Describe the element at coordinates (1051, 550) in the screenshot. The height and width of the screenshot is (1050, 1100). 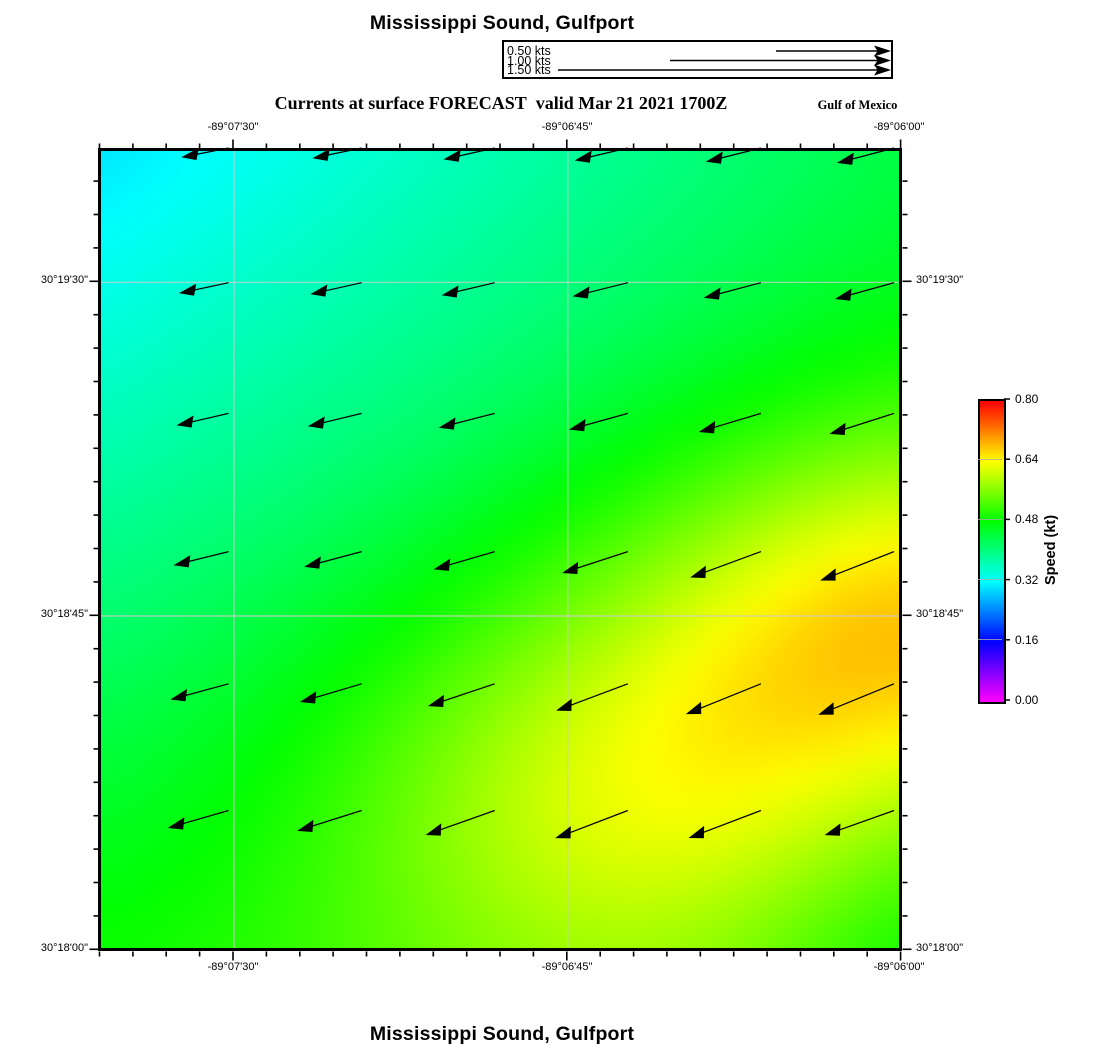
I see `svg-text: Speed (kt)` at that location.